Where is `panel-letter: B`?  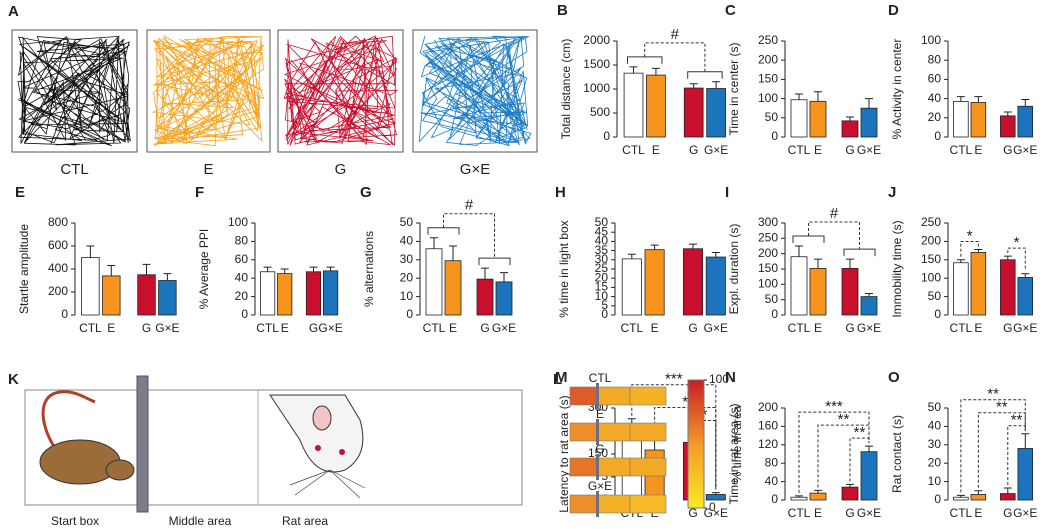 panel-letter: B is located at coordinates (562, 10).